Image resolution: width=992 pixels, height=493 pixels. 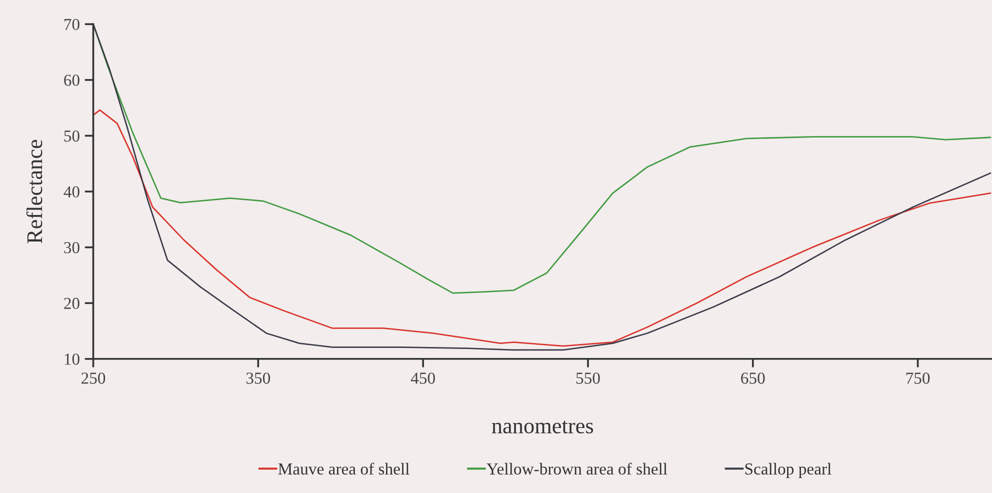 What do you see at coordinates (72, 304) in the screenshot?
I see `y-tick-label: 20` at bounding box center [72, 304].